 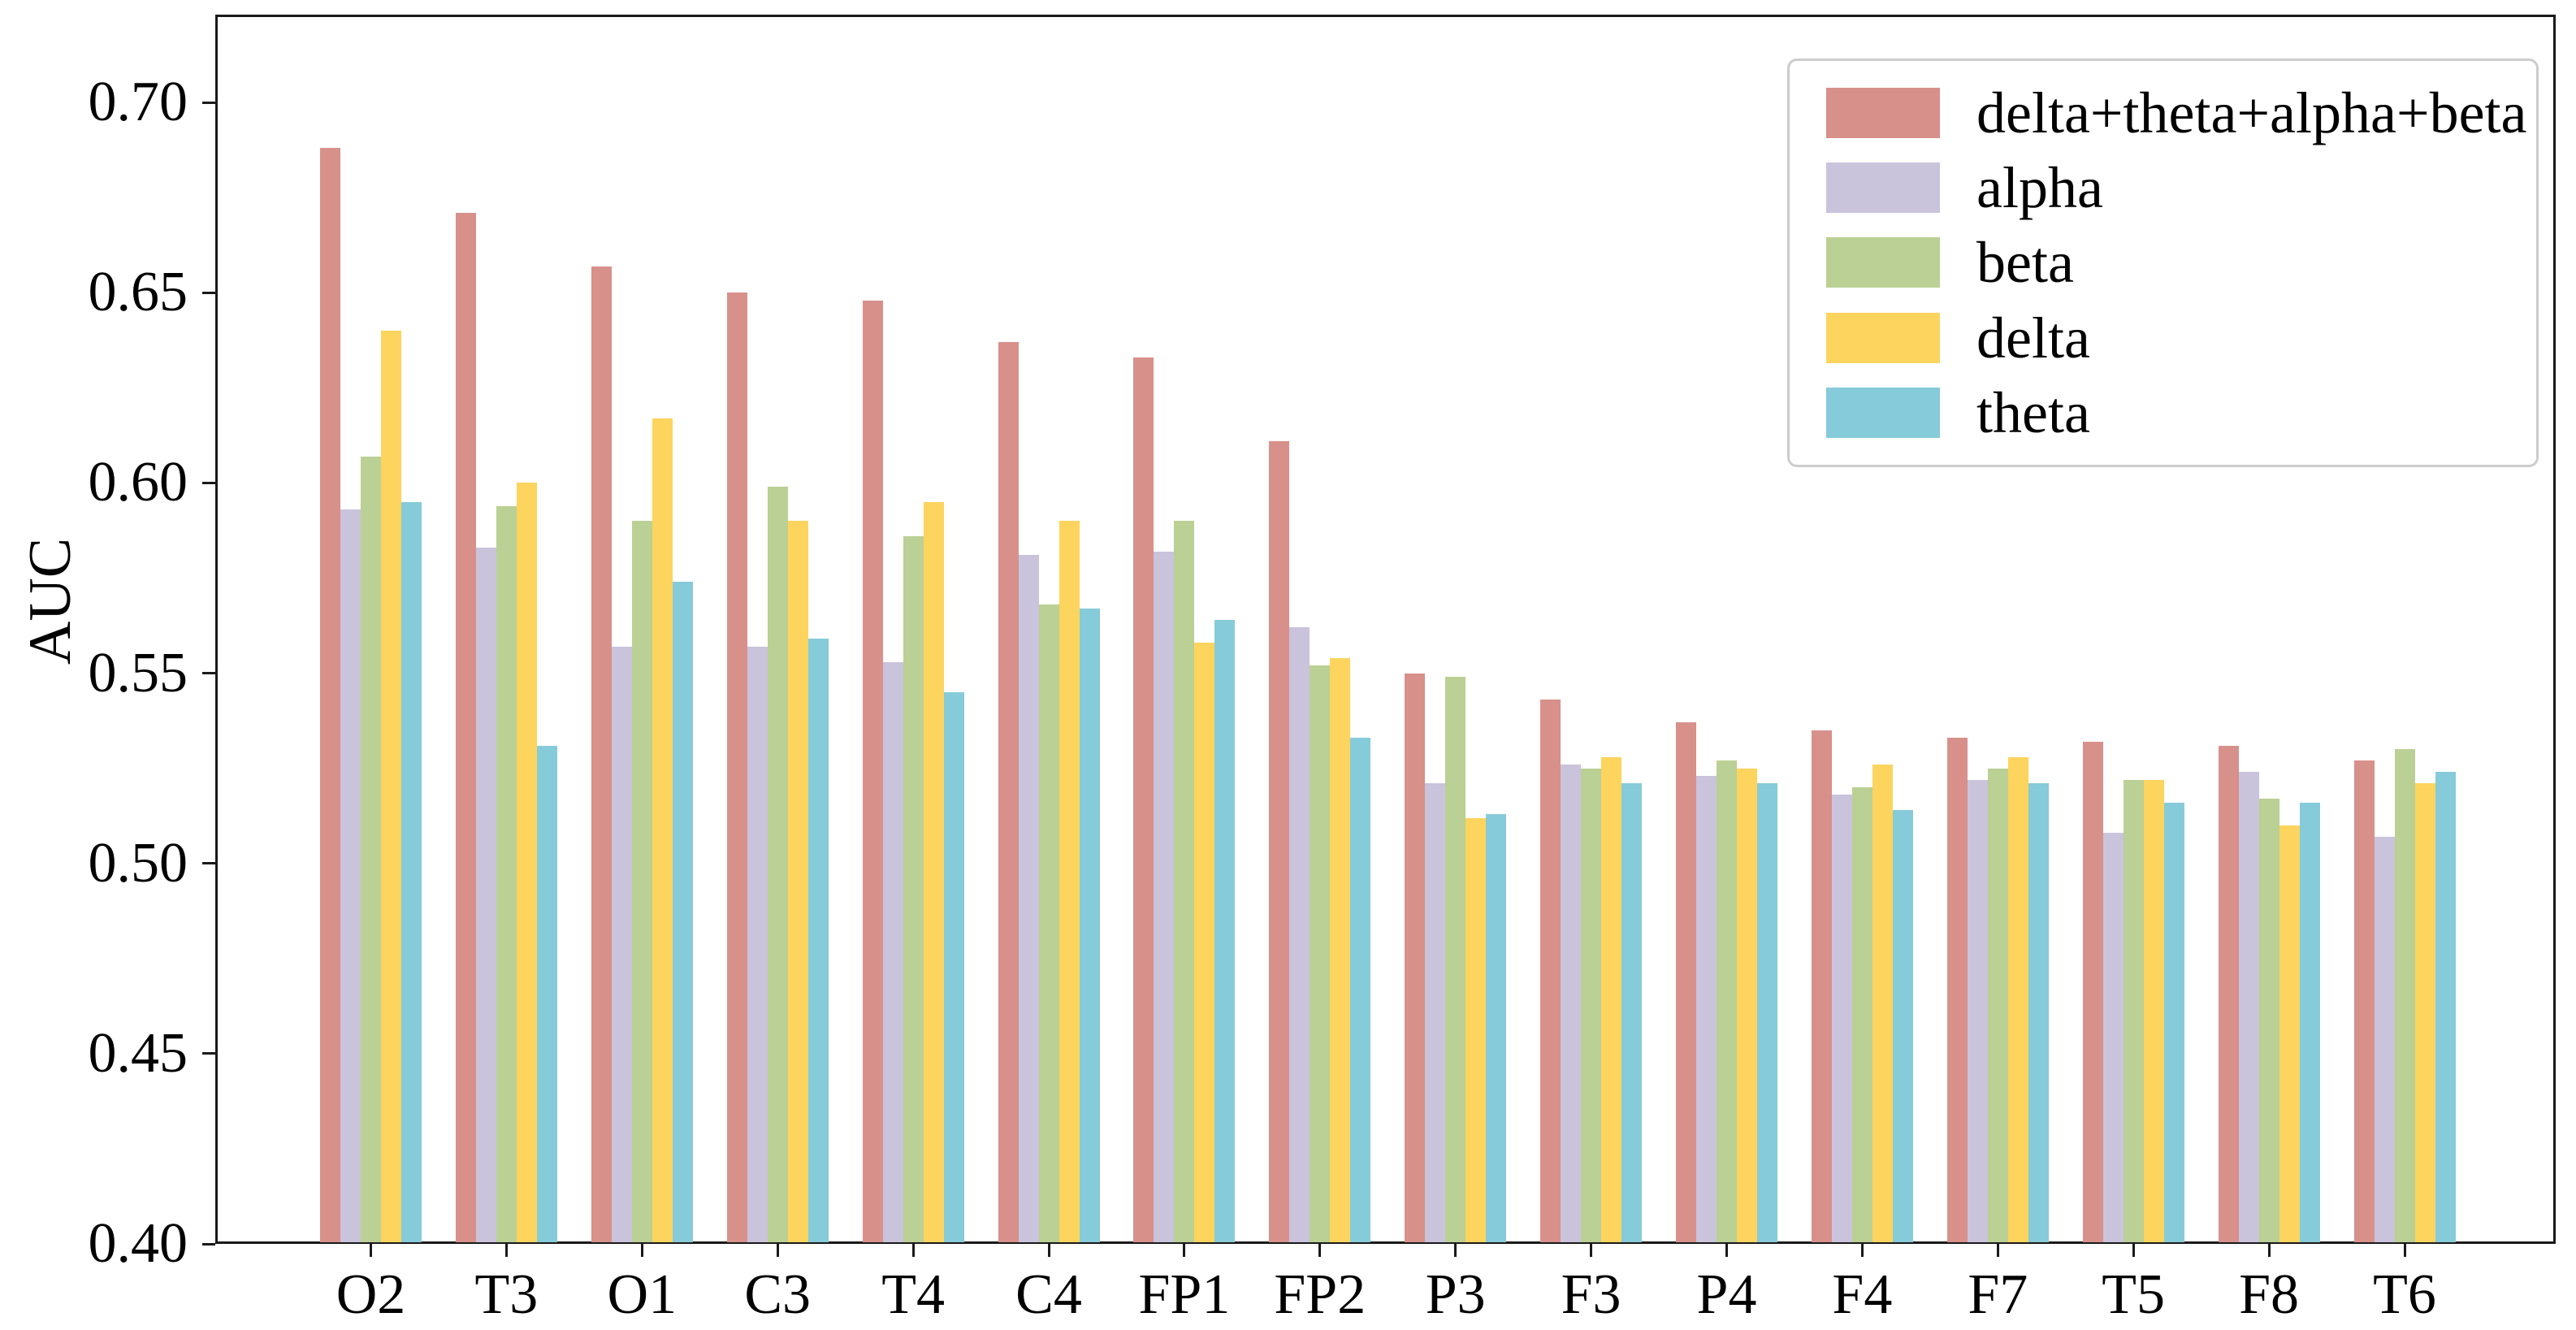 I want to click on y-tick-mark-0.65, so click(x=208, y=292).